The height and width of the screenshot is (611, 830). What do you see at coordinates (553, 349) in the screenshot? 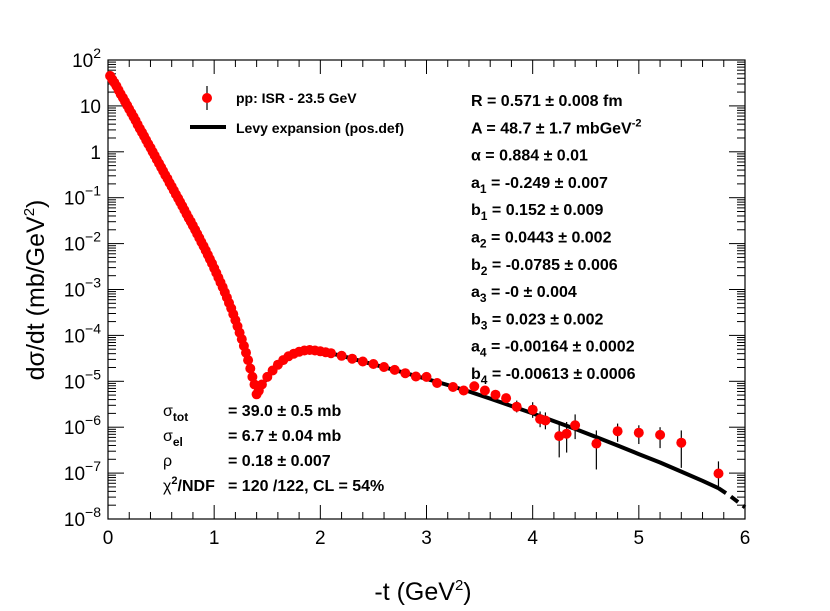
I see `fit-parameter: a4 = -0.00164 ± 0.0002` at bounding box center [553, 349].